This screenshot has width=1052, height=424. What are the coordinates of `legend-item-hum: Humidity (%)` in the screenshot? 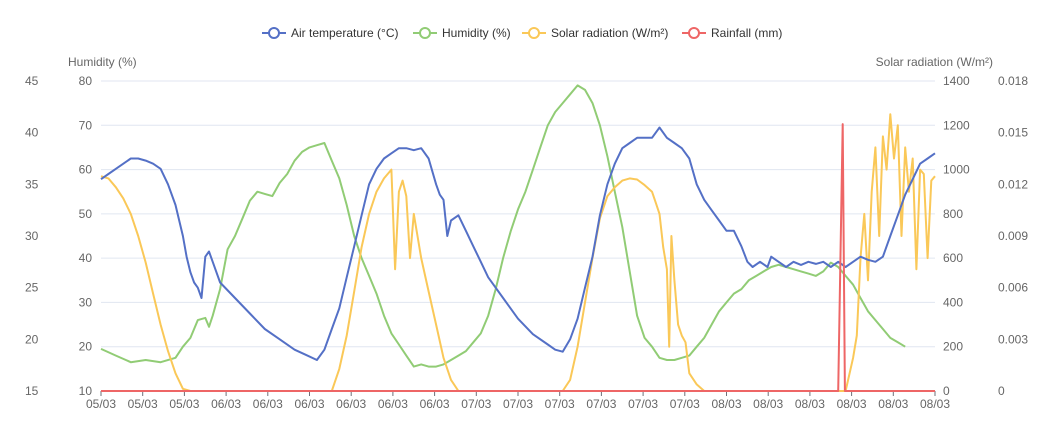 It's located at (462, 33).